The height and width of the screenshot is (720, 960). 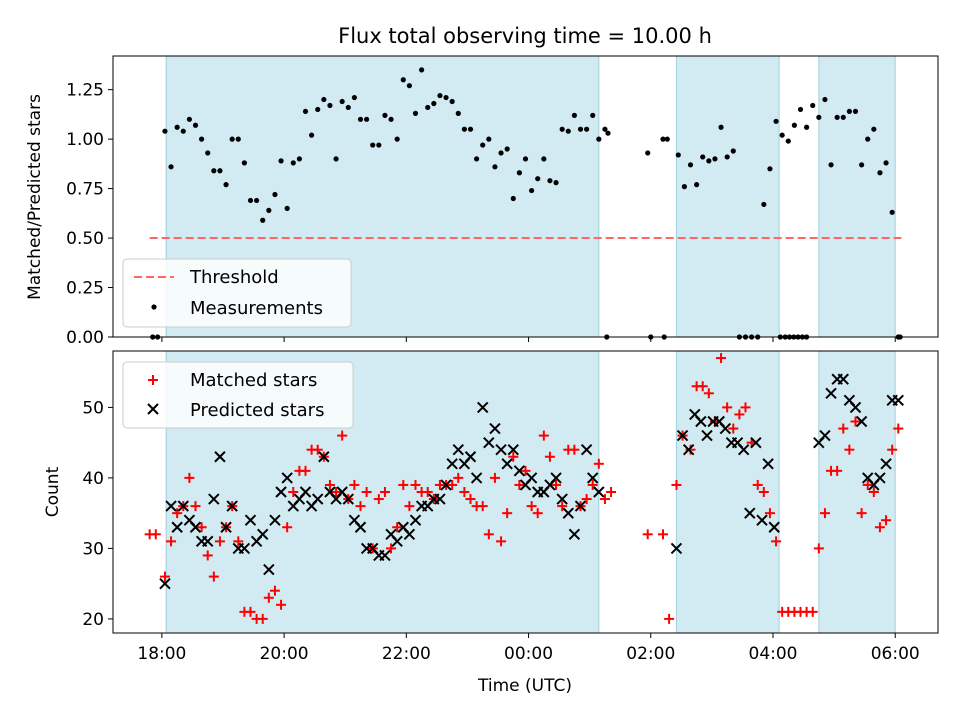 What do you see at coordinates (256, 308) in the screenshot?
I see `legend-measurements-label: Measurements` at bounding box center [256, 308].